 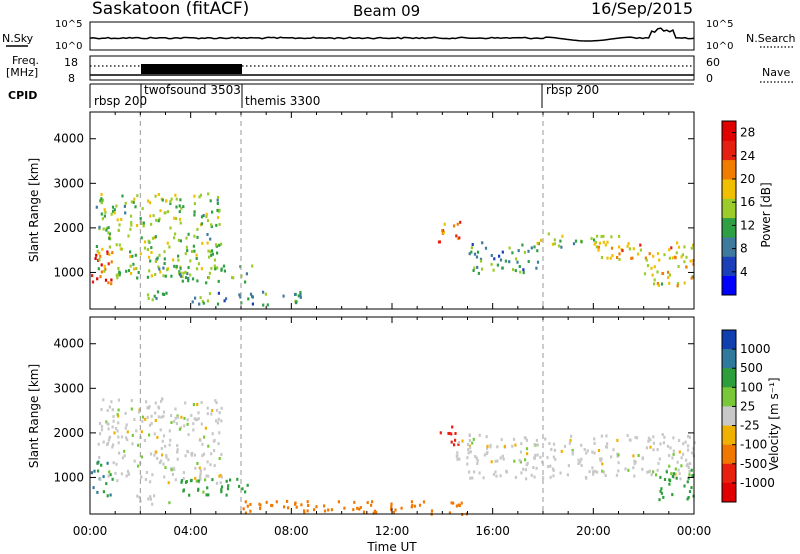 I want to click on beam-label: Beam 09, so click(x=386, y=11).